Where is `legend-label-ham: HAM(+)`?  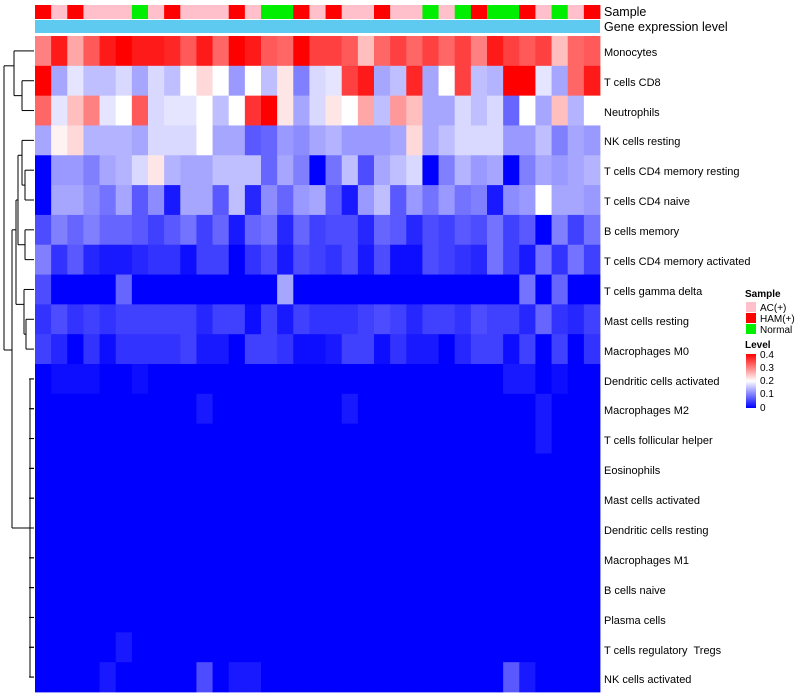
legend-label-ham: HAM(+) is located at coordinates (777, 319).